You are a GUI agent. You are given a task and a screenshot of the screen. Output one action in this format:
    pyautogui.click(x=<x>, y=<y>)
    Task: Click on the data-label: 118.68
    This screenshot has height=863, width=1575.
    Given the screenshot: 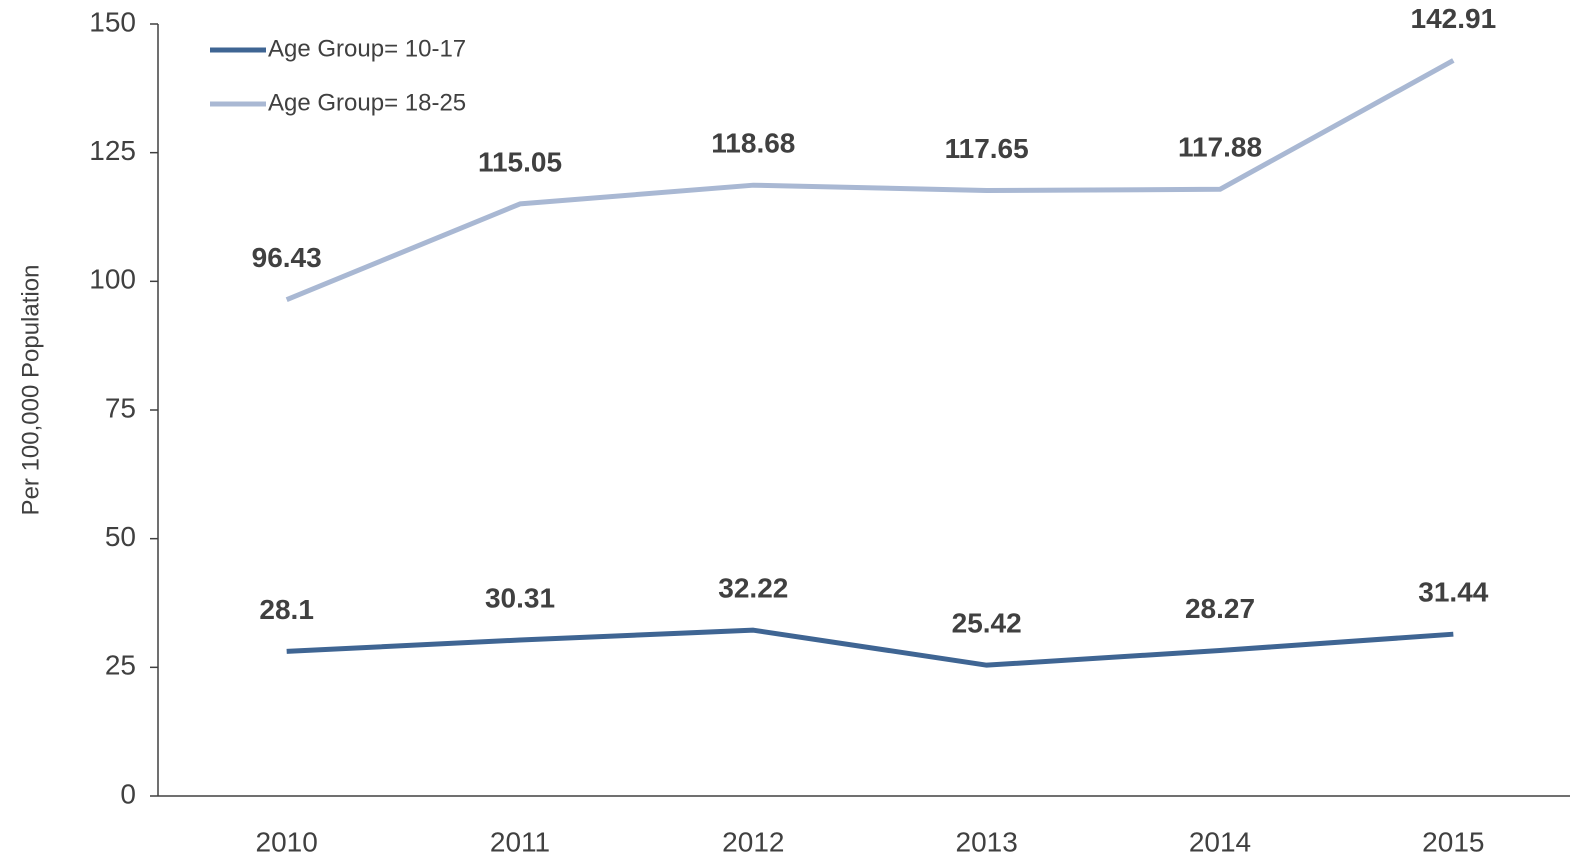 What is the action you would take?
    pyautogui.click(x=753, y=143)
    